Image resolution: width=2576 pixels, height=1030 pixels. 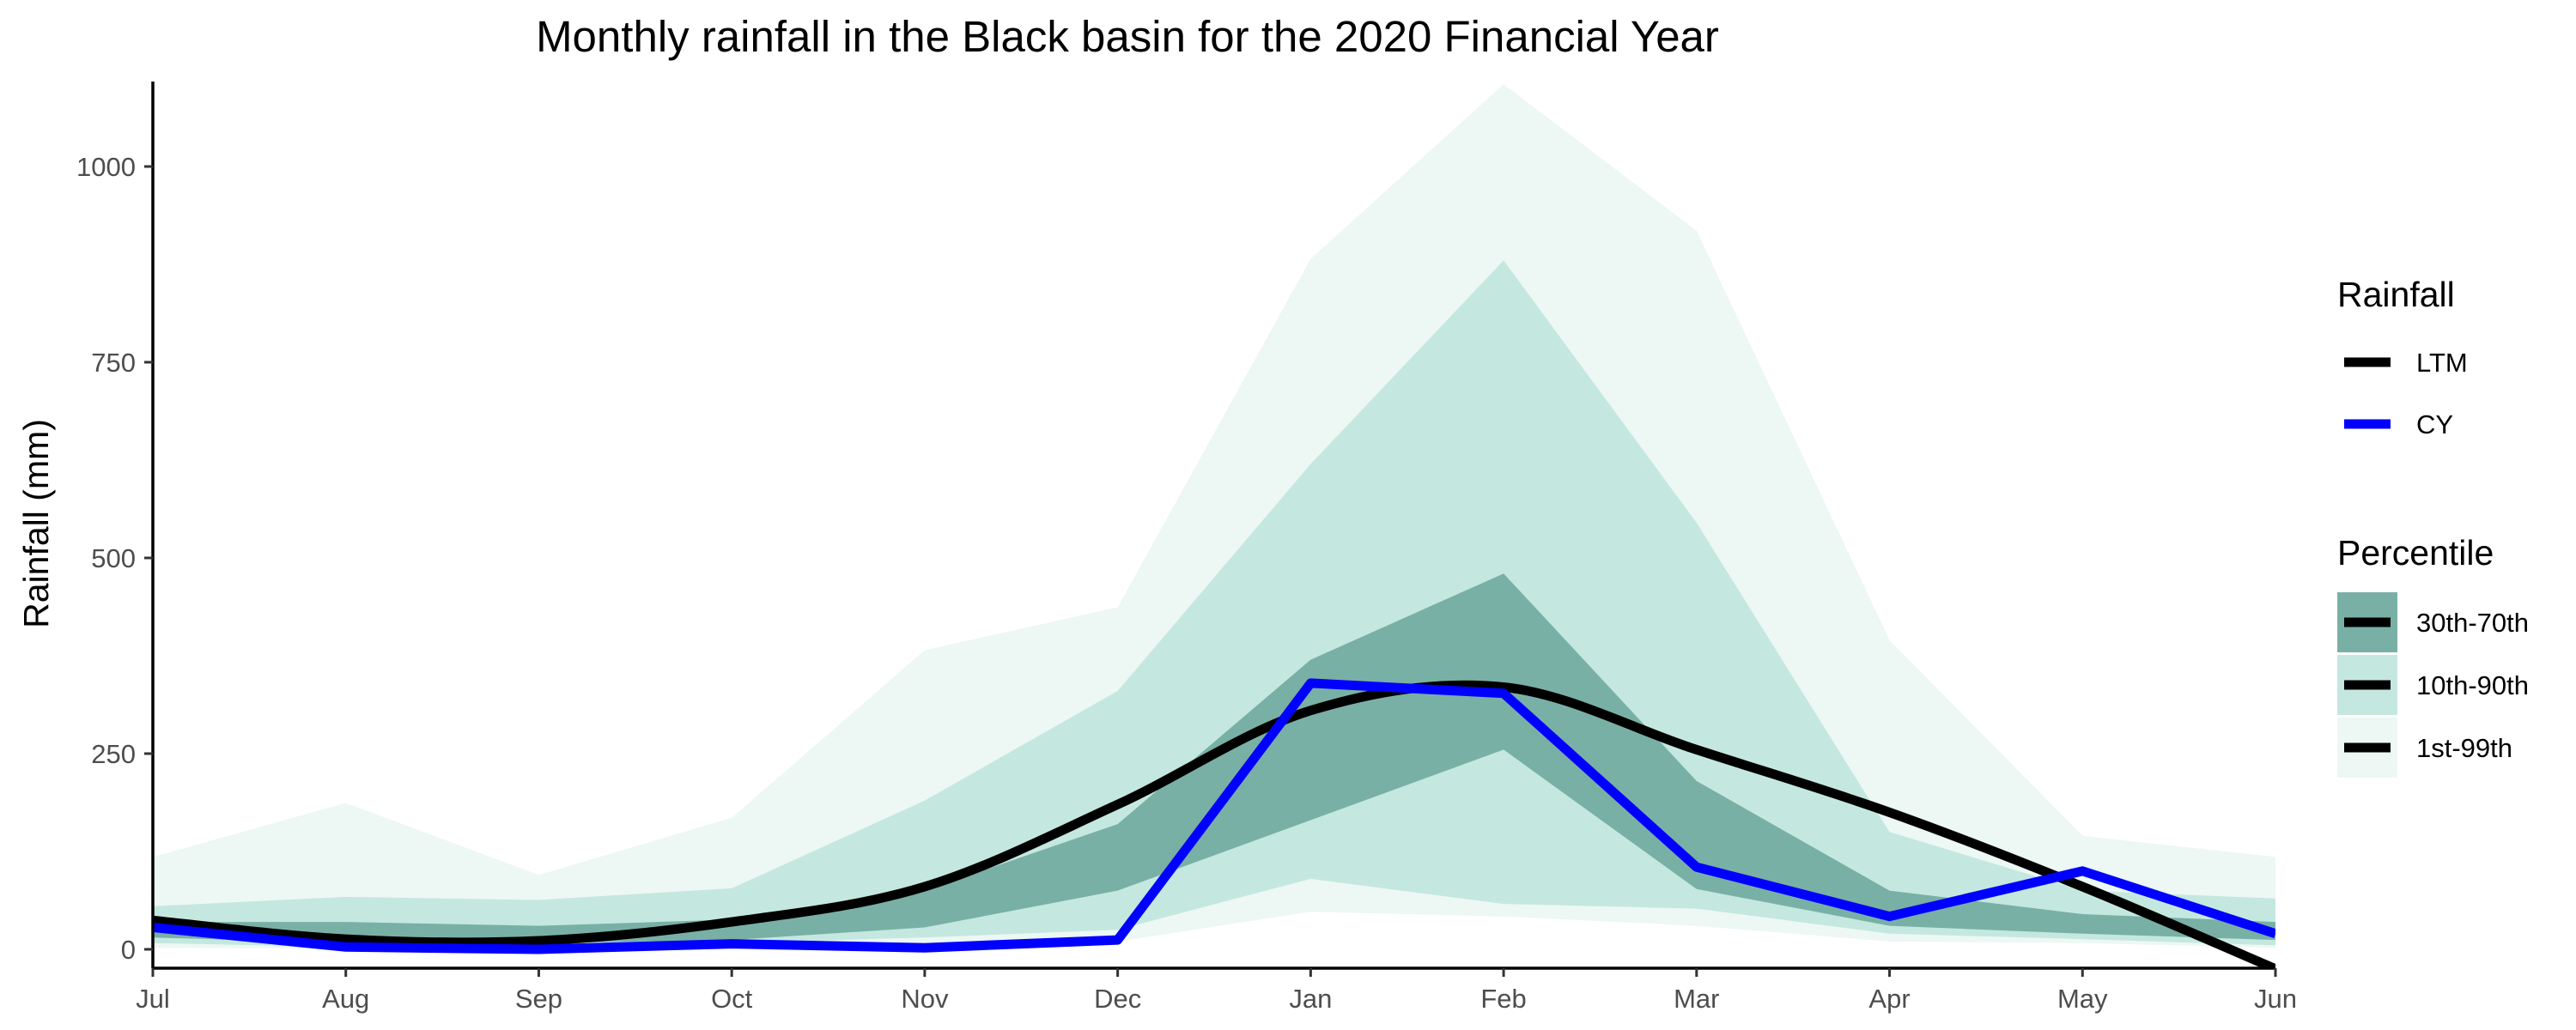 What do you see at coordinates (2442, 363) in the screenshot?
I see `legend-label-LTM: LTM` at bounding box center [2442, 363].